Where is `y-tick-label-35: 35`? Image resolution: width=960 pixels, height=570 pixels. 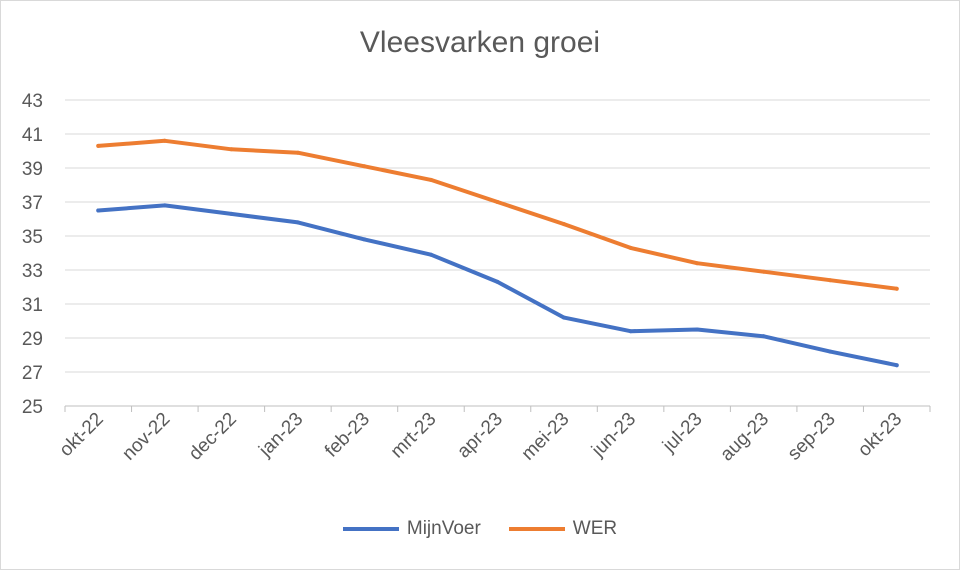
y-tick-label-35: 35 is located at coordinates (32, 237).